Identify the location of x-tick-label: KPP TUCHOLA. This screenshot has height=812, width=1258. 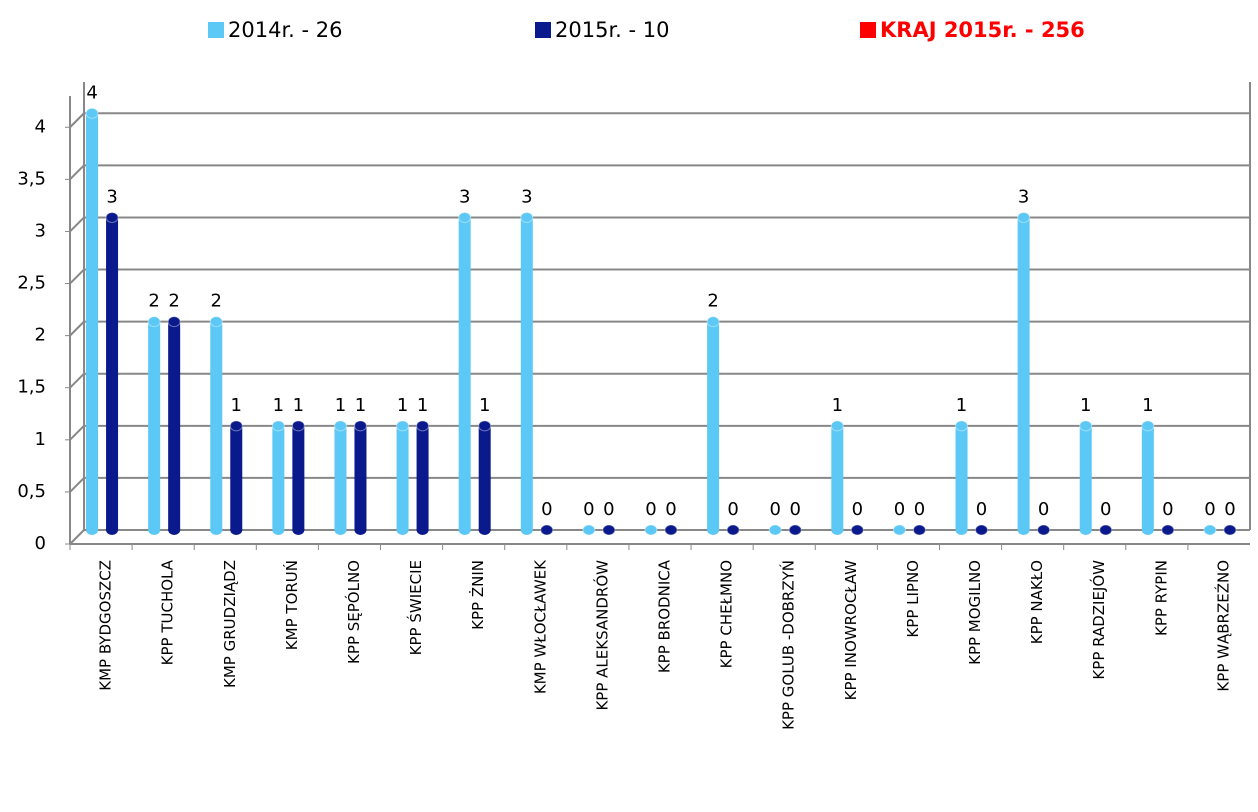
(168, 612).